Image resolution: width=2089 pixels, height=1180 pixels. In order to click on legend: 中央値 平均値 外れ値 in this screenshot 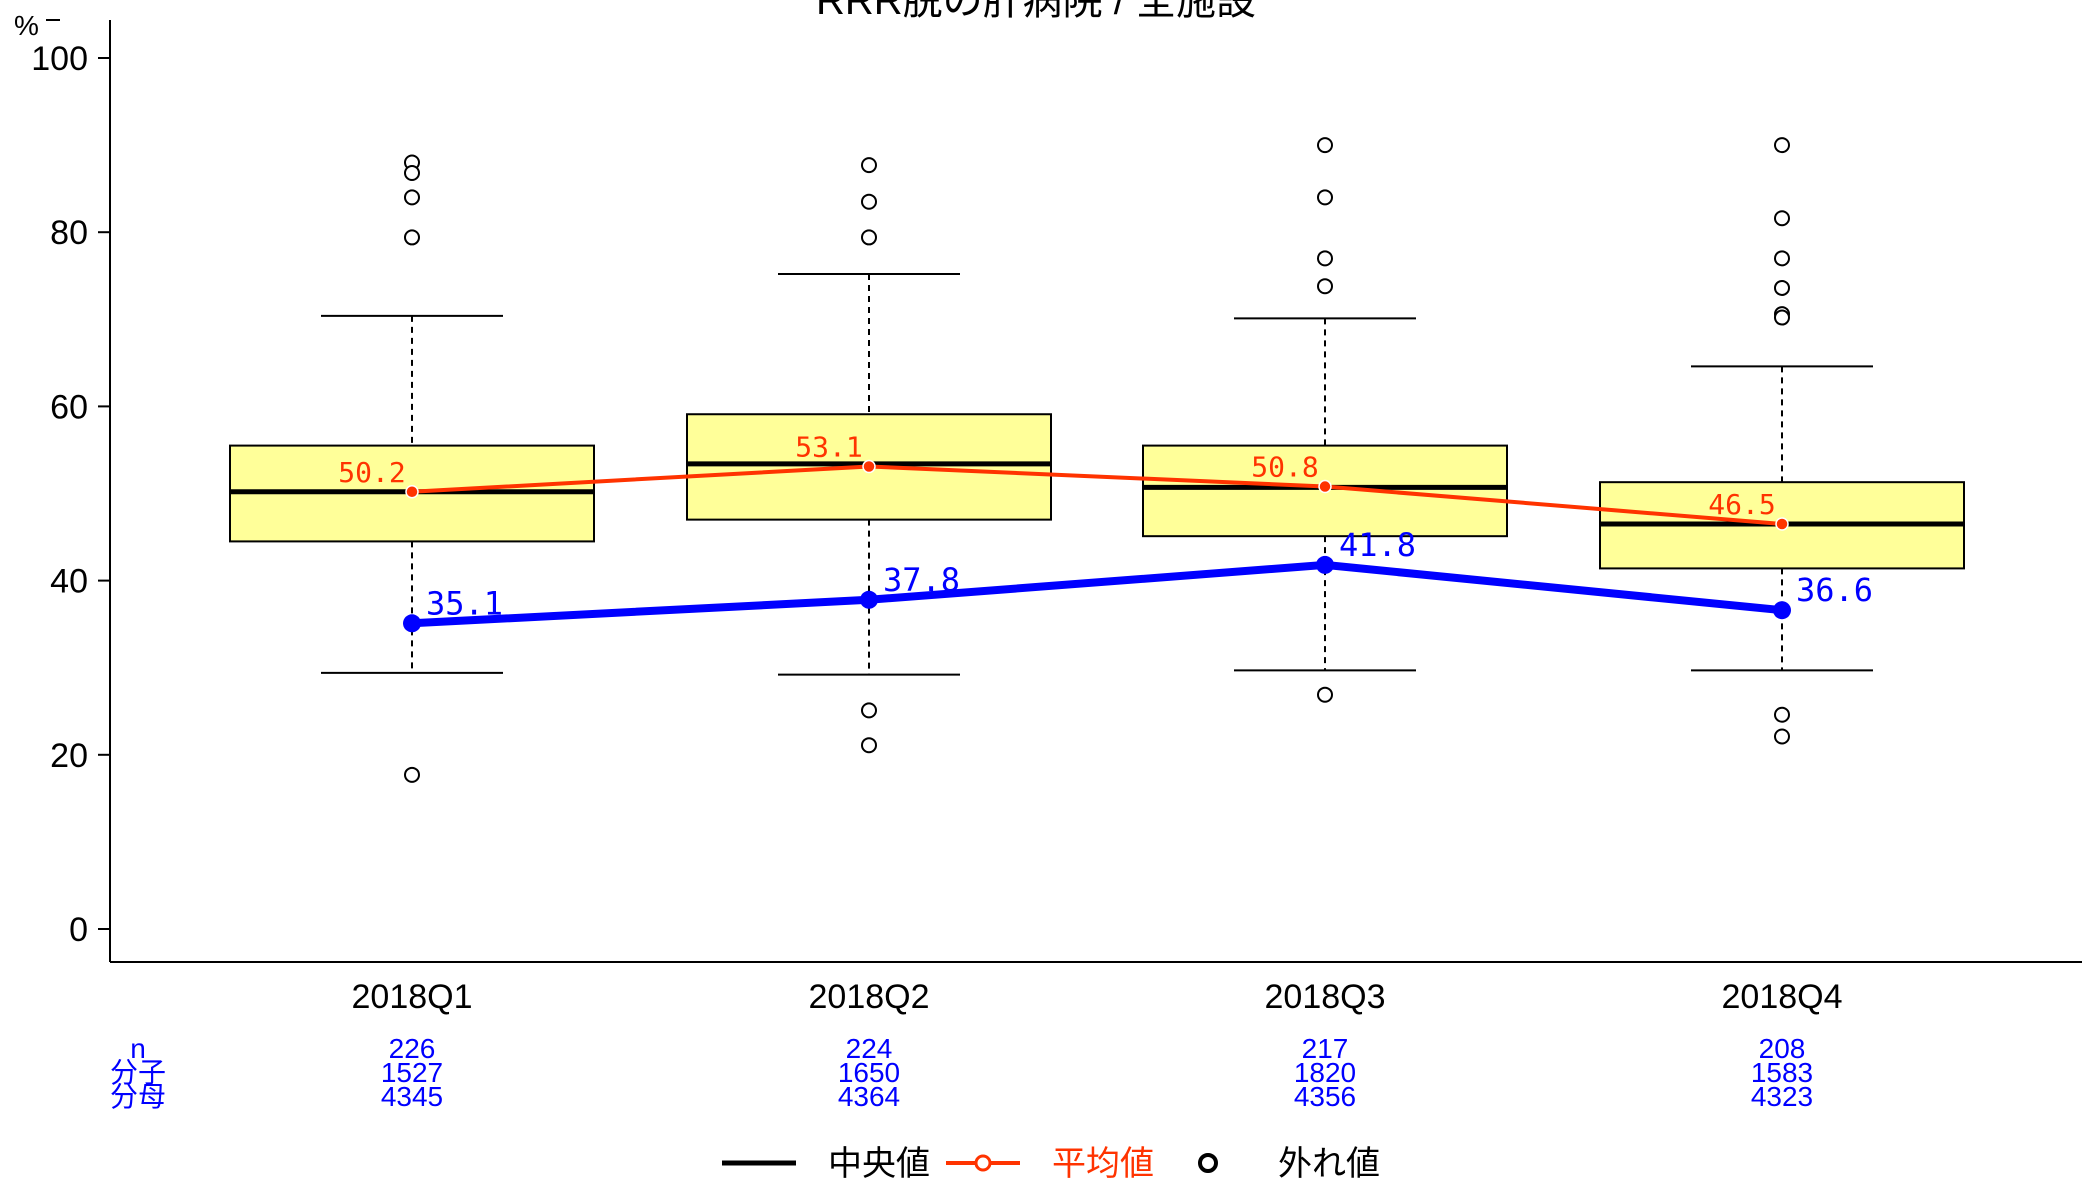, I will do `click(1051, 1162)`.